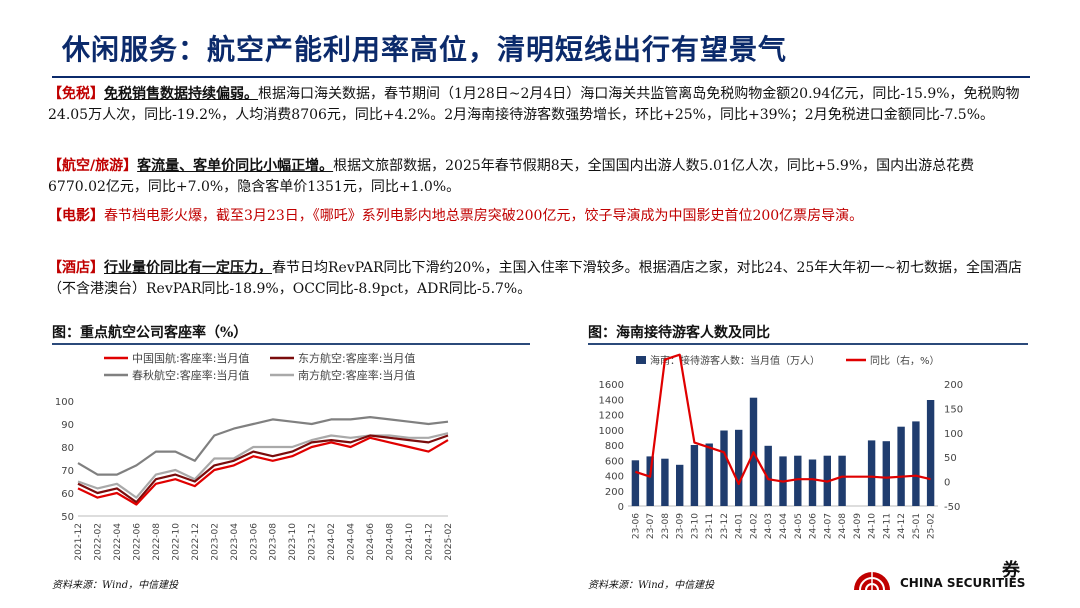 The width and height of the screenshot is (1080, 608). What do you see at coordinates (235, 166) in the screenshot?
I see `highlight-aviation: 客流量、客单价同比小幅正增。` at bounding box center [235, 166].